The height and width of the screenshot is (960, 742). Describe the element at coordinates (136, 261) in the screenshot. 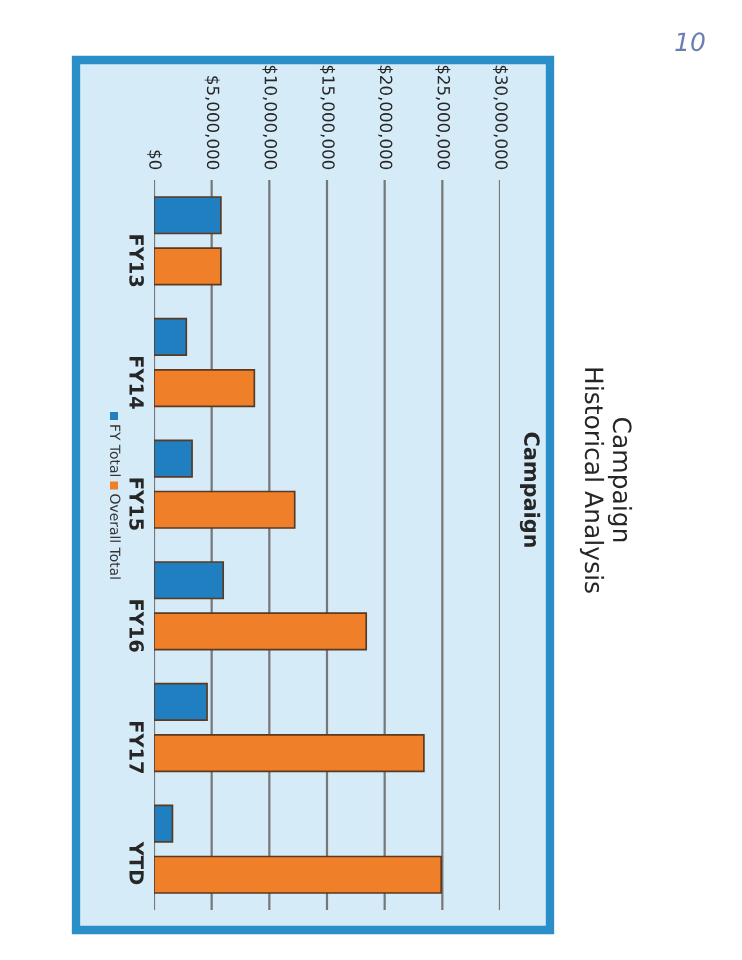

I see `y-tick-label: FY13` at that location.